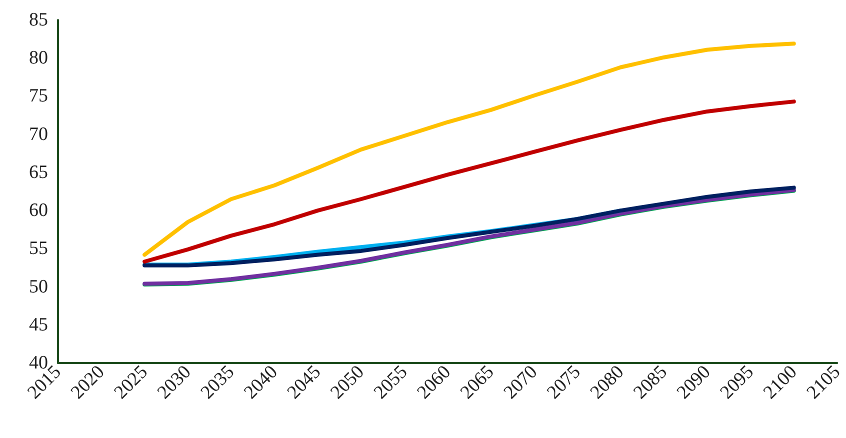 The width and height of the screenshot is (846, 438). I want to click on y-tick-label: 55, so click(38, 249).